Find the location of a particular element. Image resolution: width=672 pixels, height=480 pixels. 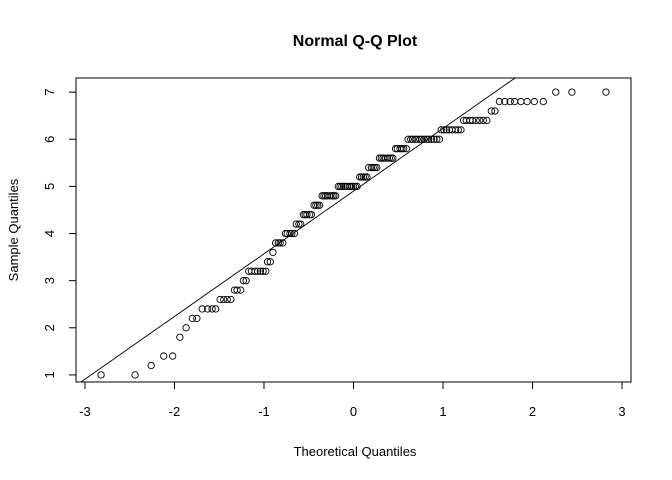

x-tick-label: 2 is located at coordinates (532, 411).